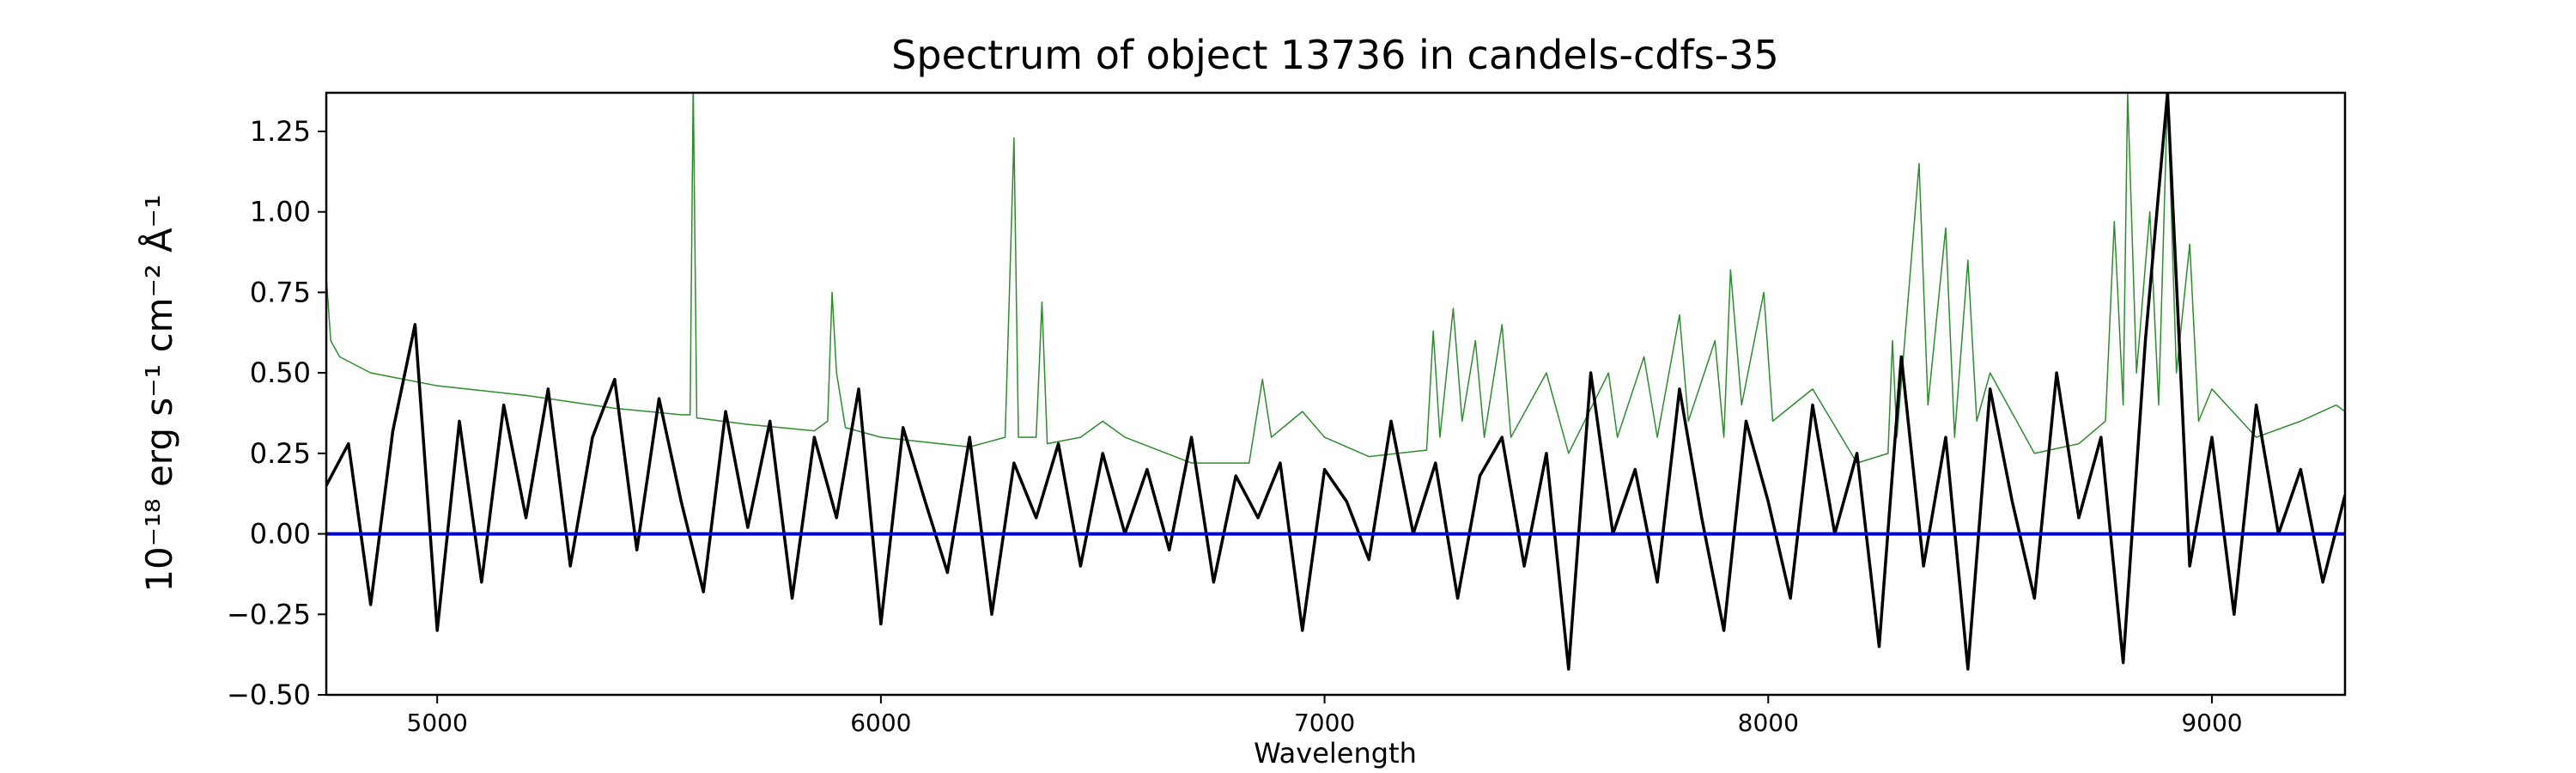 This screenshot has width=2576, height=773. I want to click on y-tick-label: −0.50, so click(269, 695).